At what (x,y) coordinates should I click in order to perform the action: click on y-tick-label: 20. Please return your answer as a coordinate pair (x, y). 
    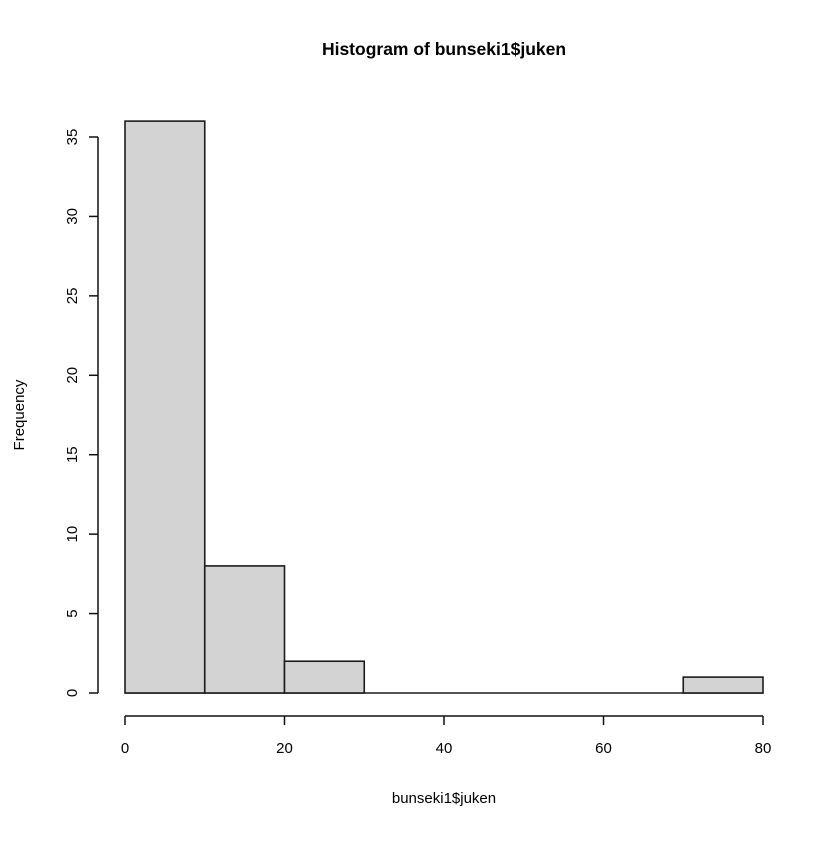
    Looking at the image, I should click on (72, 375).